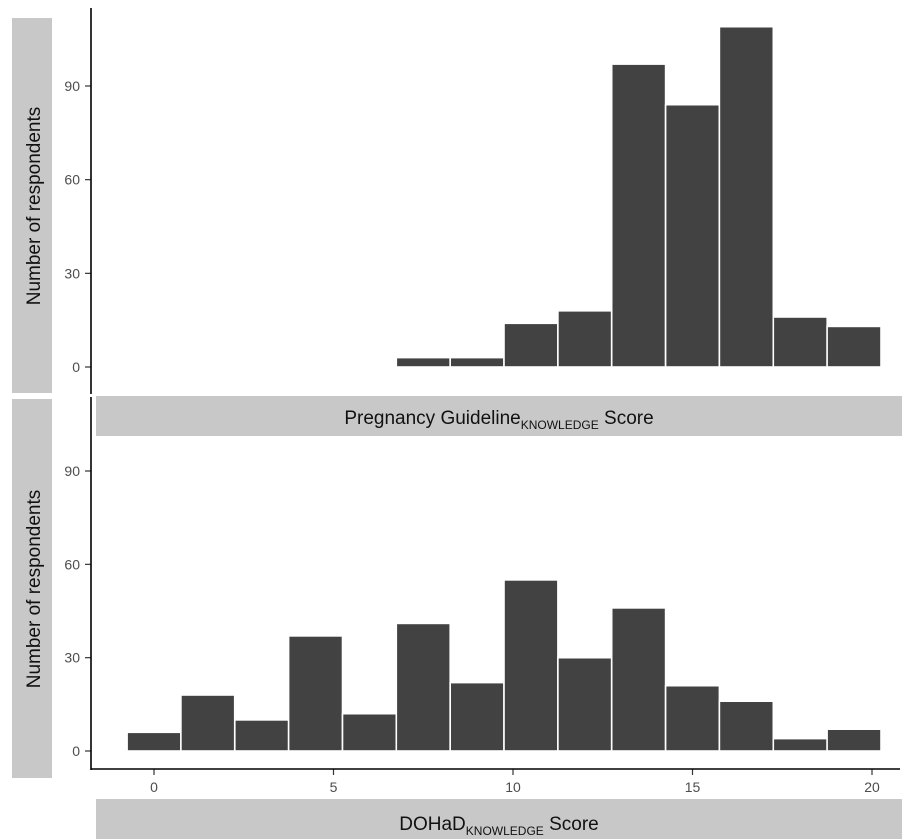 The image size is (902, 839). Describe the element at coordinates (77, 611) in the screenshot. I see `bottom-y-ticks: 0 30 60 90` at that location.